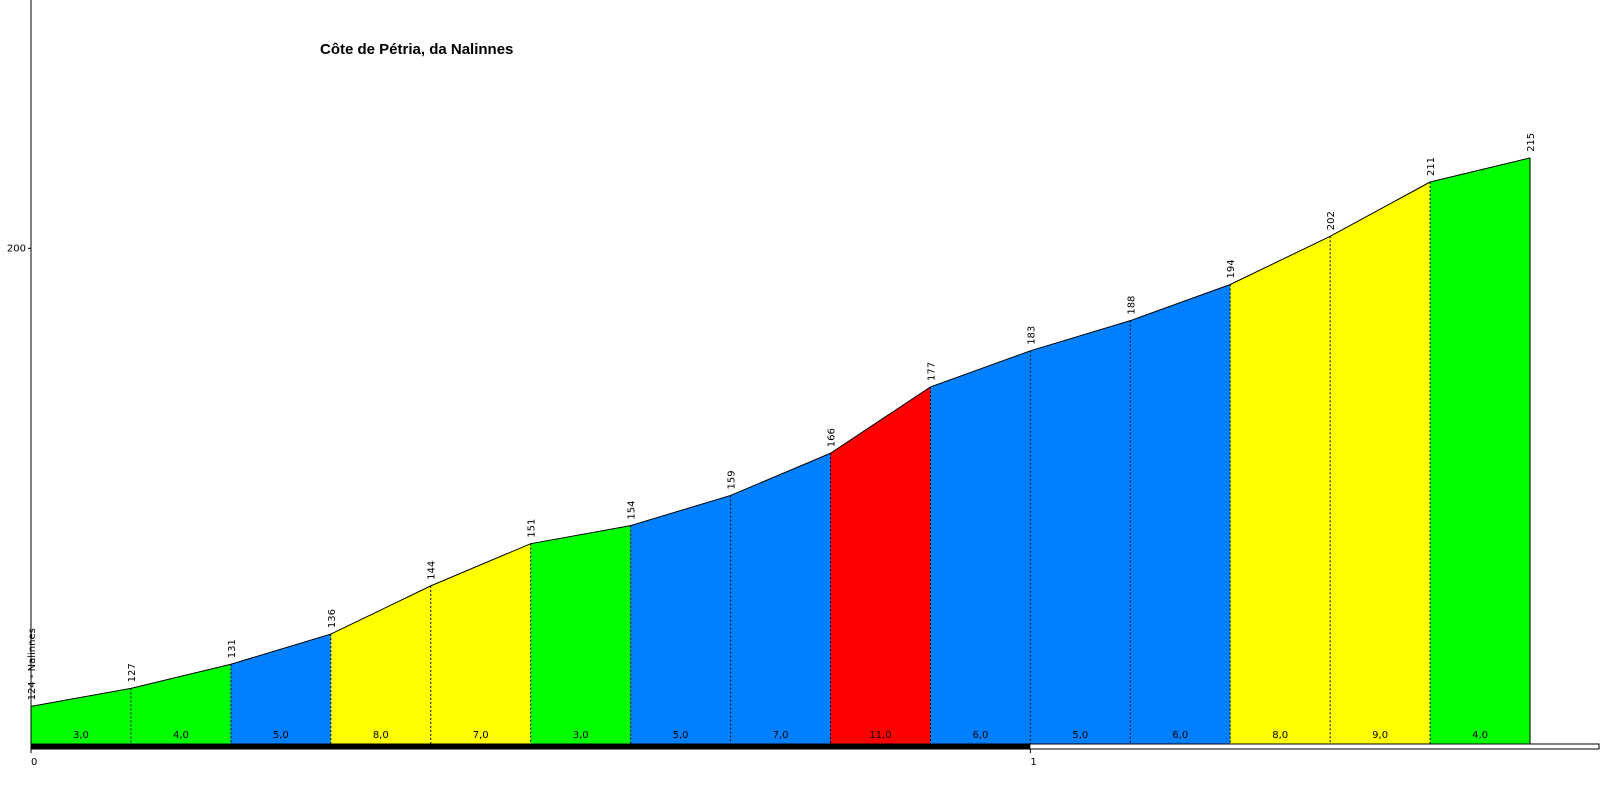 The width and height of the screenshot is (1600, 800). I want to click on distance-bar-black, so click(531, 746).